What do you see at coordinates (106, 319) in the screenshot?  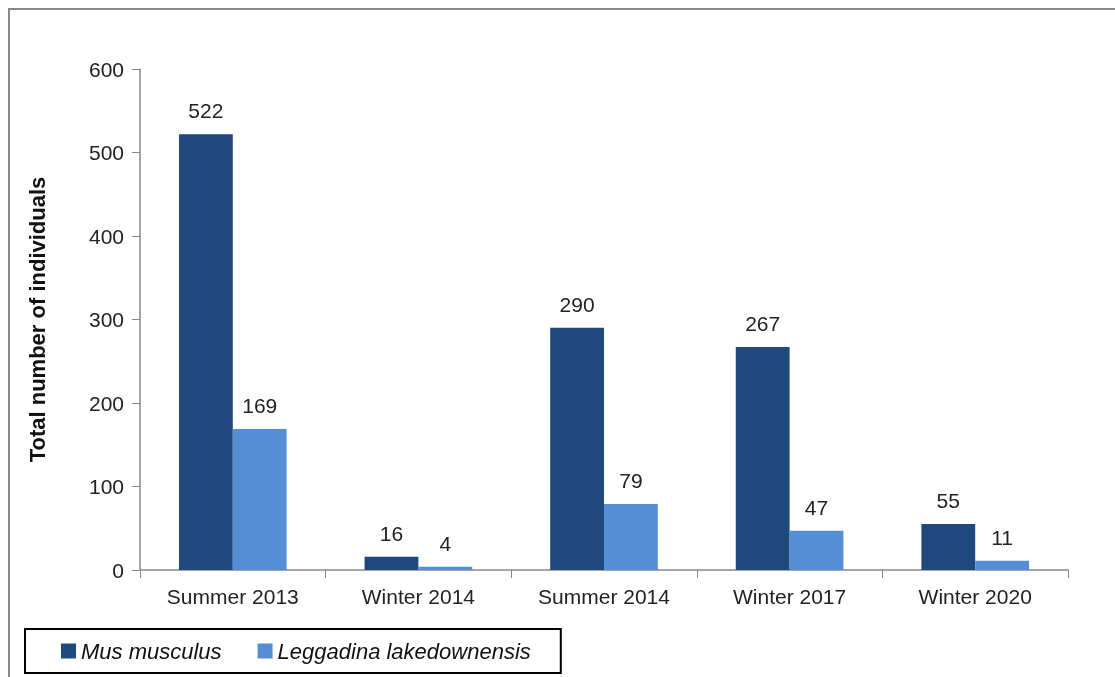 I see `y-tick-label: 300` at bounding box center [106, 319].